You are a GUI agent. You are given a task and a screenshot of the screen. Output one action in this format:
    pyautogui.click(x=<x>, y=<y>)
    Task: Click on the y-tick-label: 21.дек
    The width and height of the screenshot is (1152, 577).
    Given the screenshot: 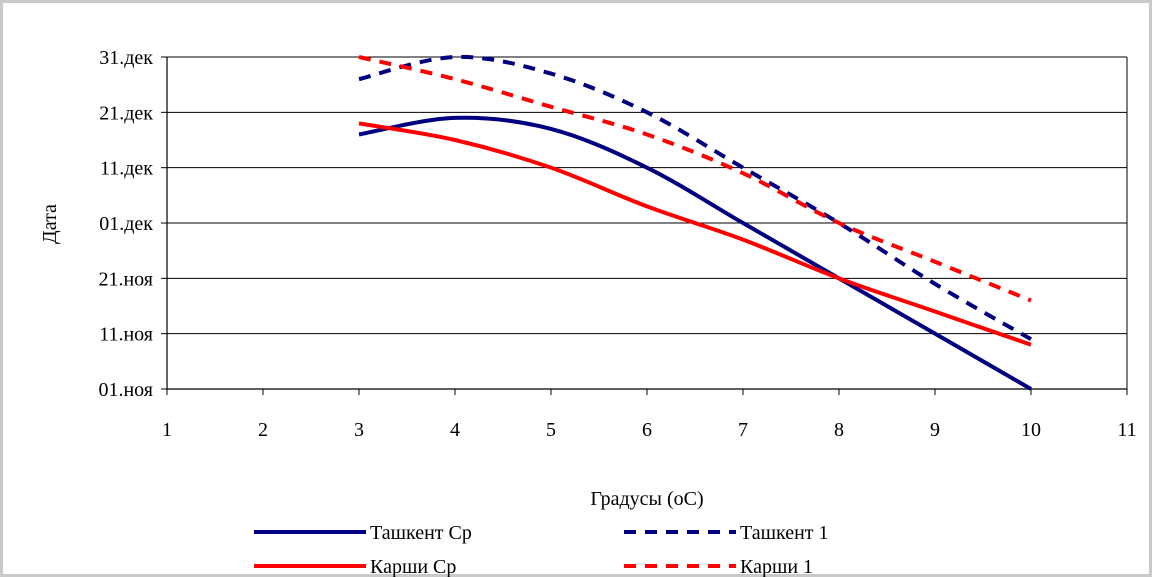 What is the action you would take?
    pyautogui.click(x=126, y=113)
    